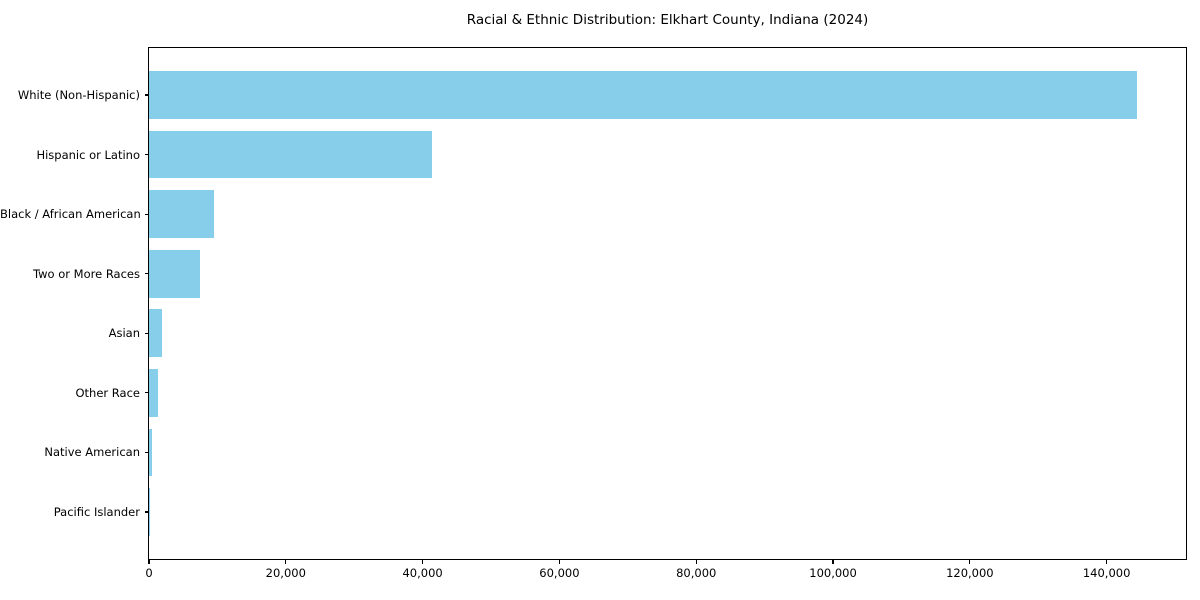 Image resolution: width=1200 pixels, height=600 pixels. I want to click on y-tick-label: Black / African American, so click(70, 214).